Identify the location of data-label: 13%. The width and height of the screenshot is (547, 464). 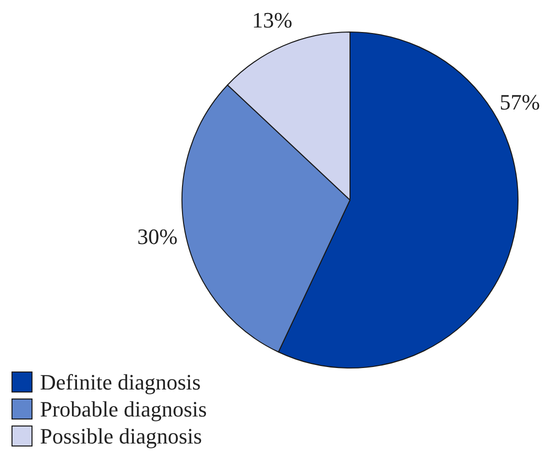
(272, 20).